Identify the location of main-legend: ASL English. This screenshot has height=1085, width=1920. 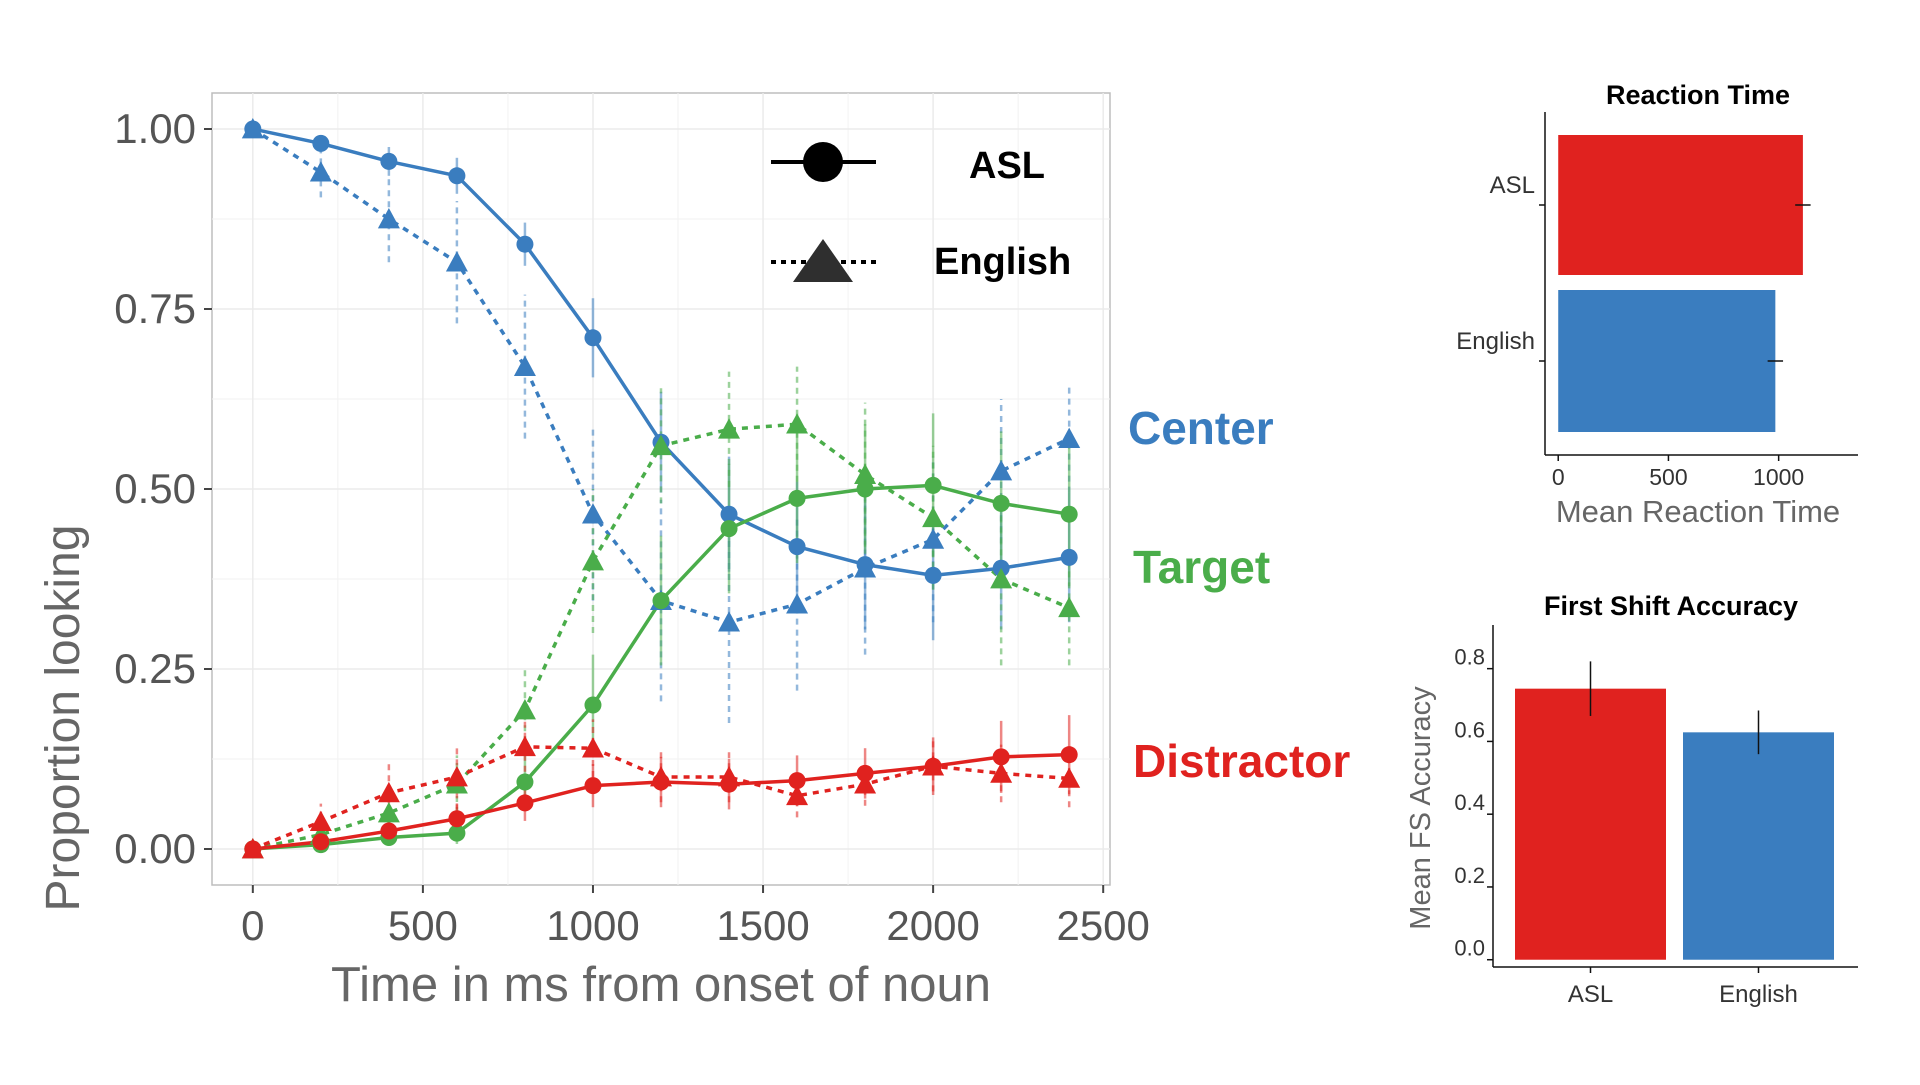
(921, 212).